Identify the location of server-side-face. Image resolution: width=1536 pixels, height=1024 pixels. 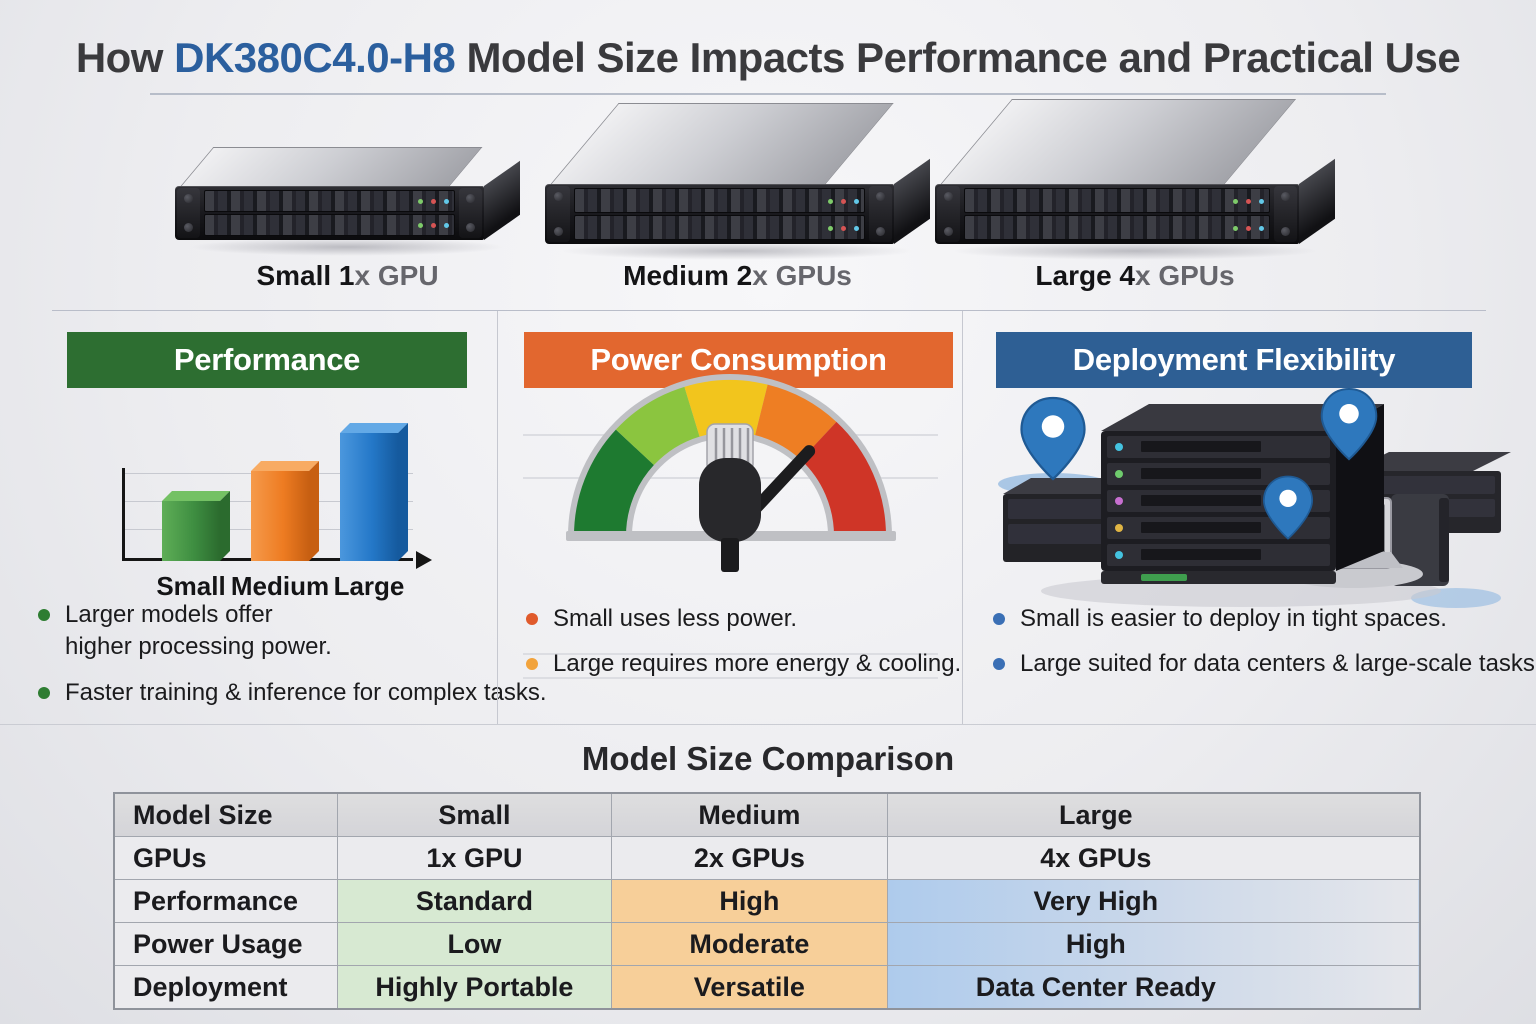
(1317, 201).